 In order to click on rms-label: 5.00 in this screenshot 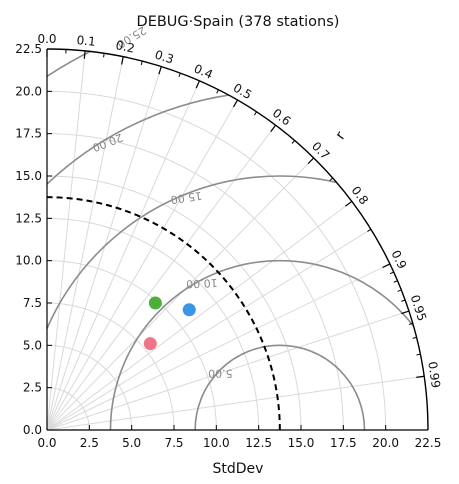, I will do `click(220, 373)`.